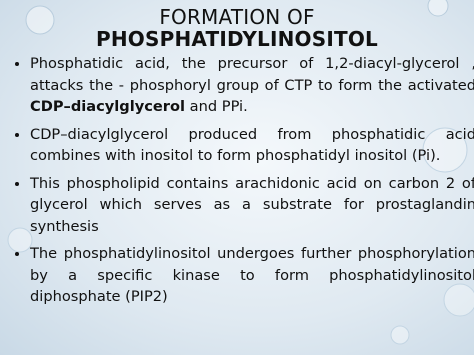 The image size is (474, 355). What do you see at coordinates (216, 106) in the screenshot?
I see `bullet-text: and PPi.` at bounding box center [216, 106].